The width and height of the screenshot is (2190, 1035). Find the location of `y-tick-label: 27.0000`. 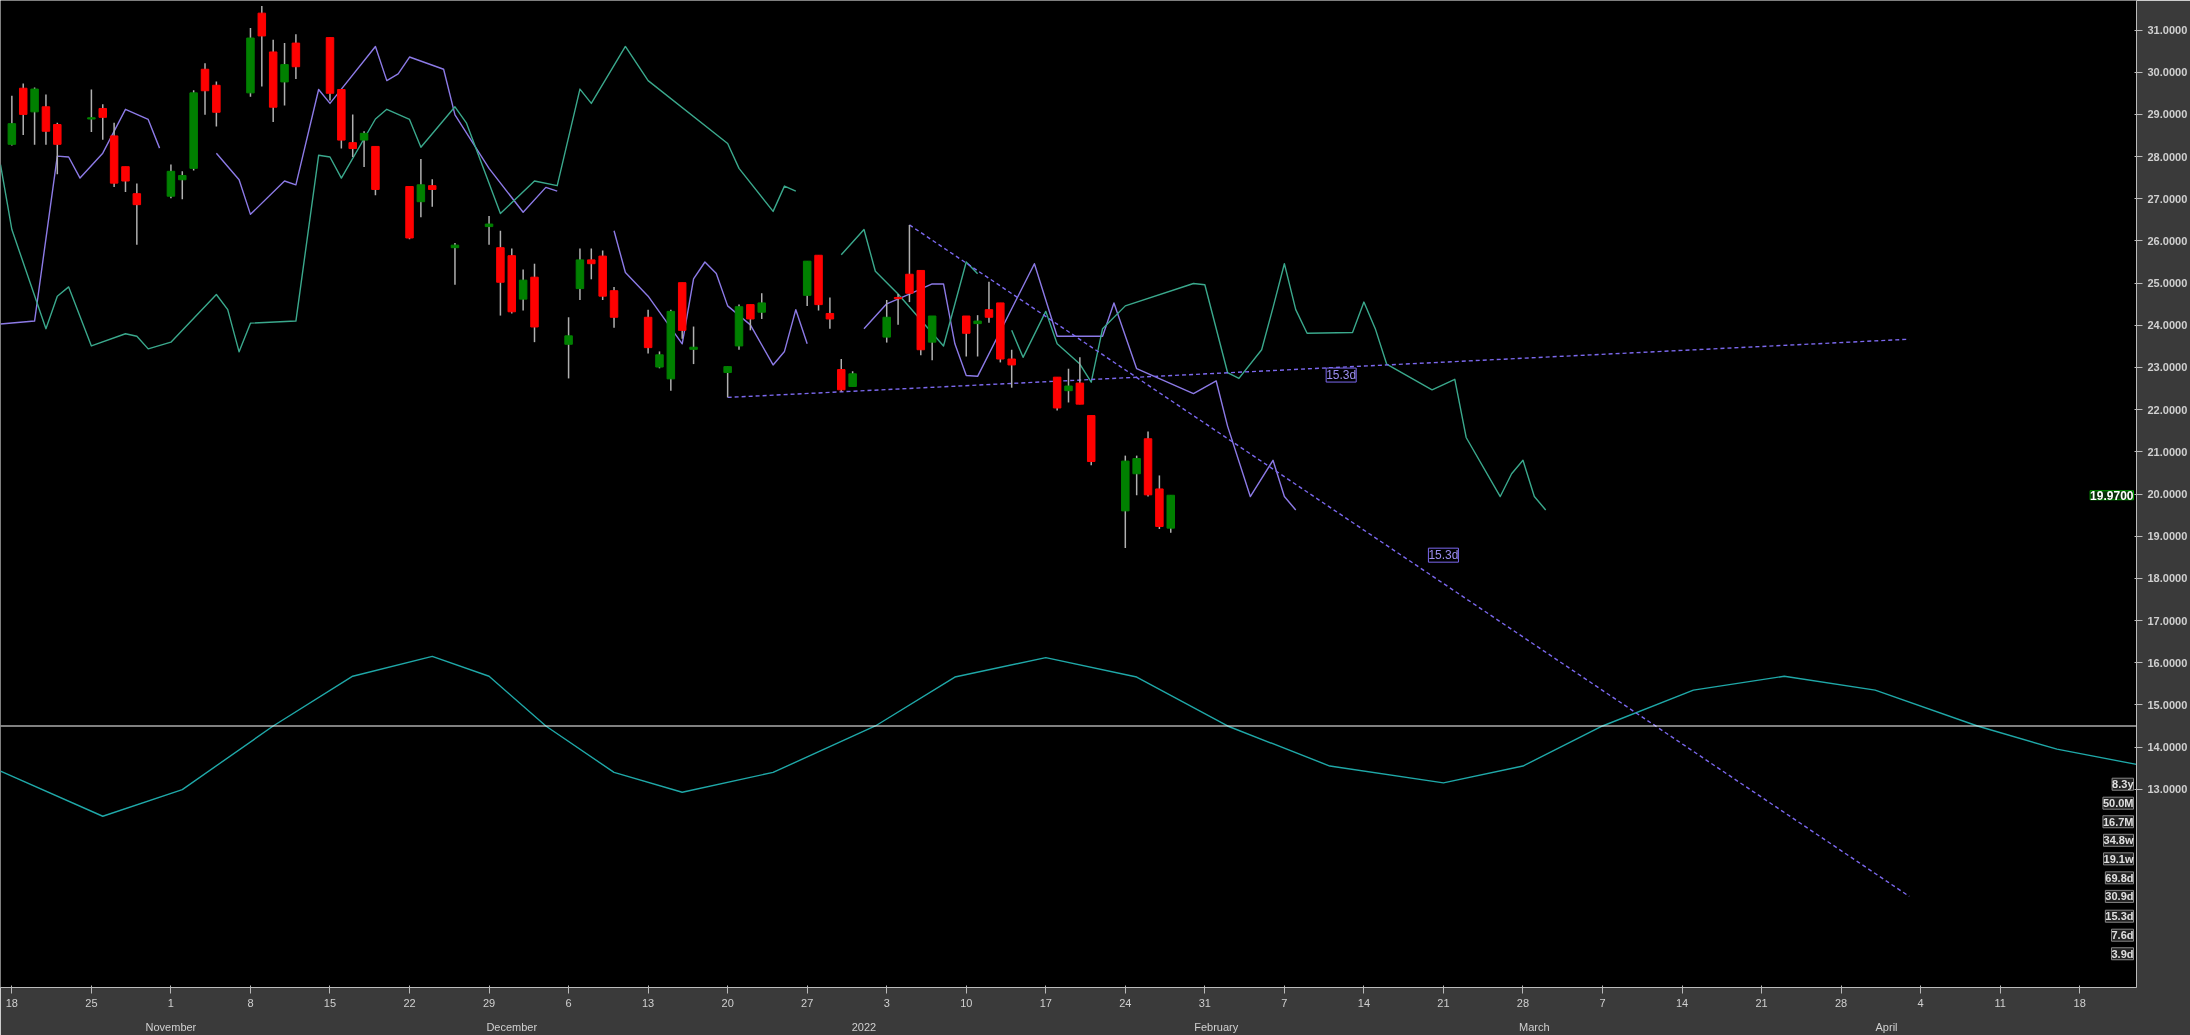

y-tick-label: 27.0000 is located at coordinates (2167, 198).